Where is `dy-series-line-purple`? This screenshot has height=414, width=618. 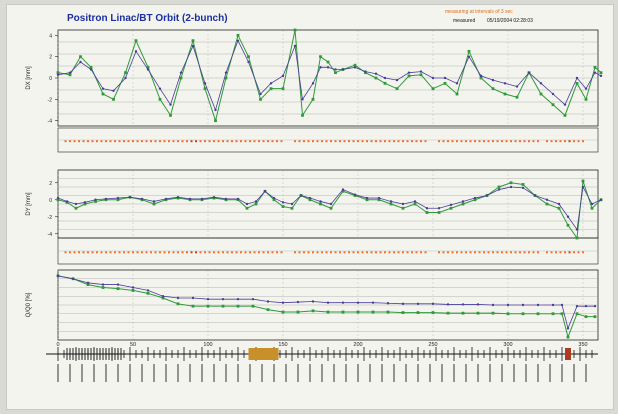 dy-series-line-purple is located at coordinates (329, 208).